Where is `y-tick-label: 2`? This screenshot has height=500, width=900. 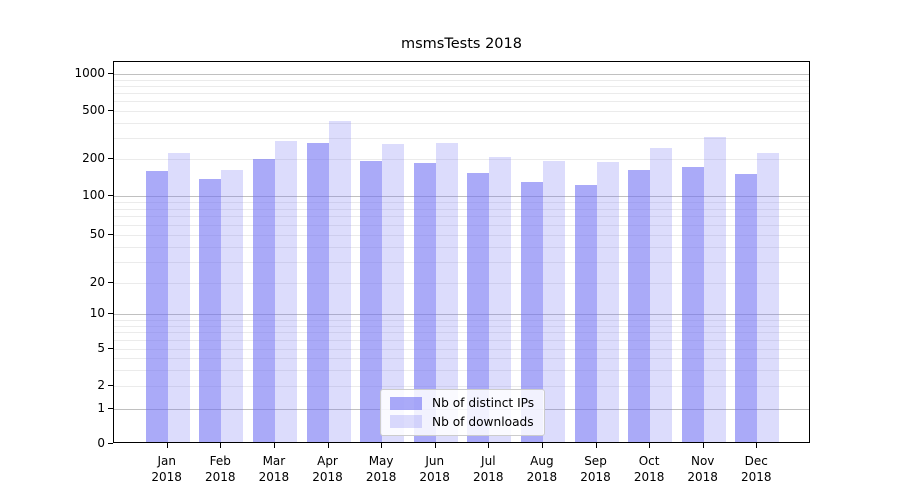
y-tick-label: 2 is located at coordinates (101, 385).